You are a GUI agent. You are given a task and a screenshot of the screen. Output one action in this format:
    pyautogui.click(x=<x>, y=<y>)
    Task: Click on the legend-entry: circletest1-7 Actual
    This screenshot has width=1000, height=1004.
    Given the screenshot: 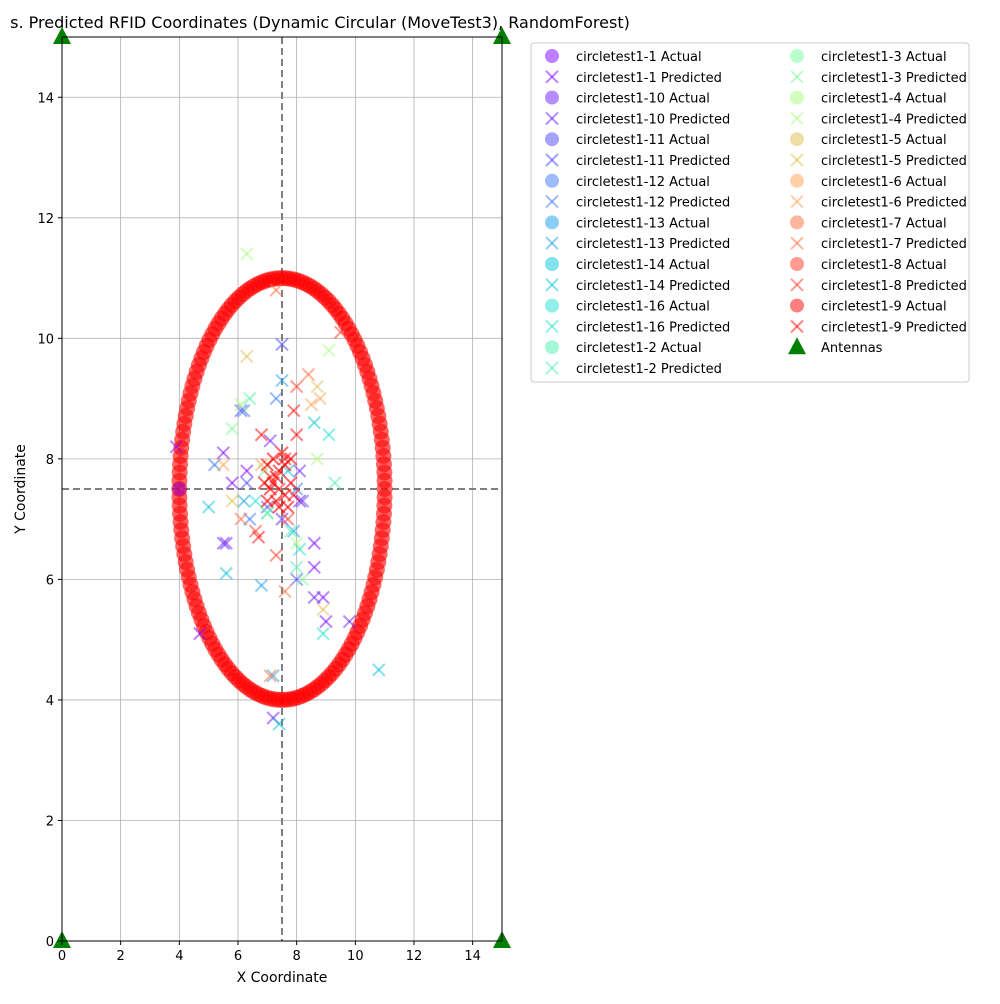 What is the action you would take?
    pyautogui.click(x=868, y=223)
    